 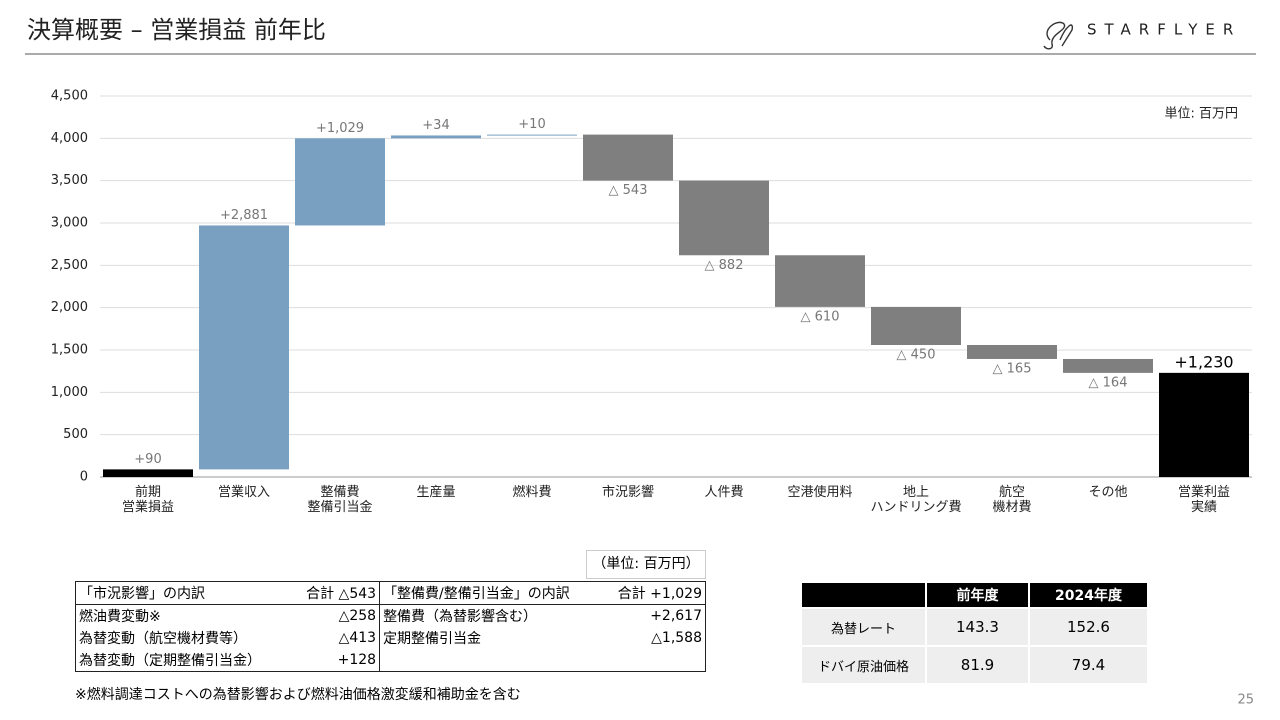 What do you see at coordinates (1203, 500) in the screenshot?
I see `x-tick-label: 営業利益 実績` at bounding box center [1203, 500].